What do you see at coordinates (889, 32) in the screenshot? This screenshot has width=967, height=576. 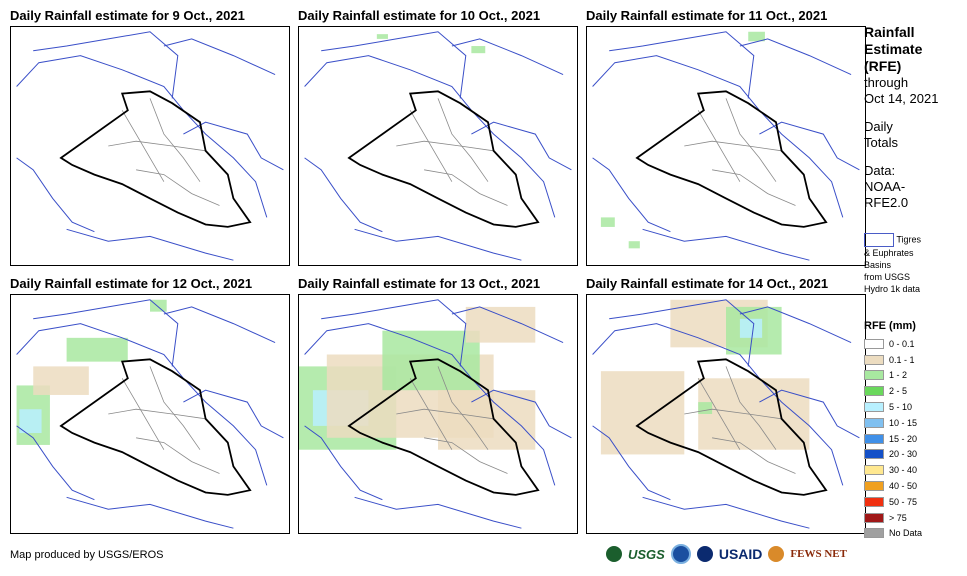 I see `legend-title-line-1: Rainfall` at bounding box center [889, 32].